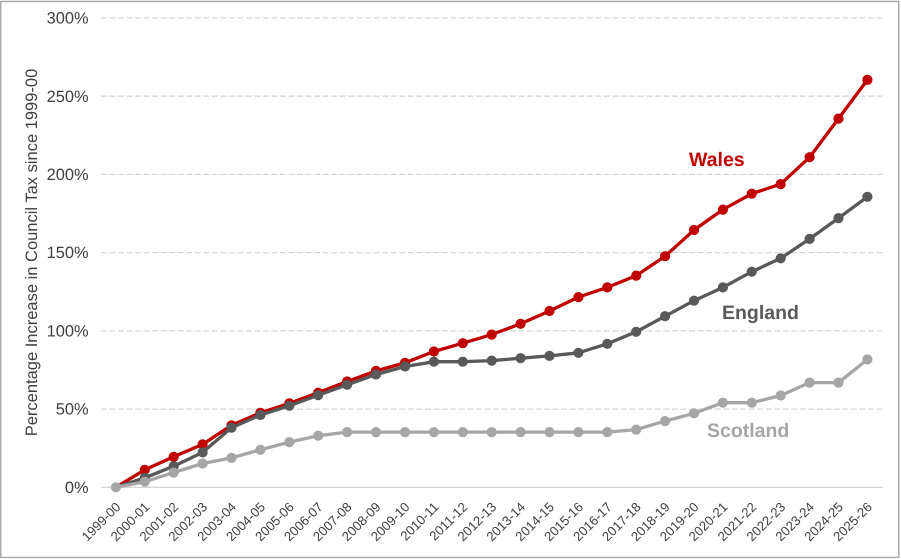 The image size is (901, 559). What do you see at coordinates (68, 97) in the screenshot?
I see `svg-text: 250%` at bounding box center [68, 97].